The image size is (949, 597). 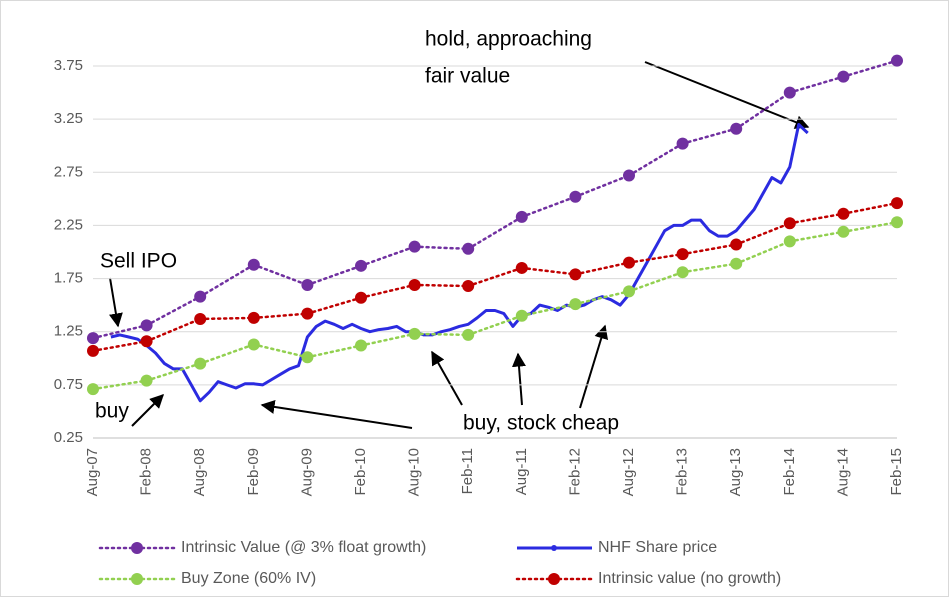 I want to click on x-tick-label: Feb-09, so click(x=253, y=472).